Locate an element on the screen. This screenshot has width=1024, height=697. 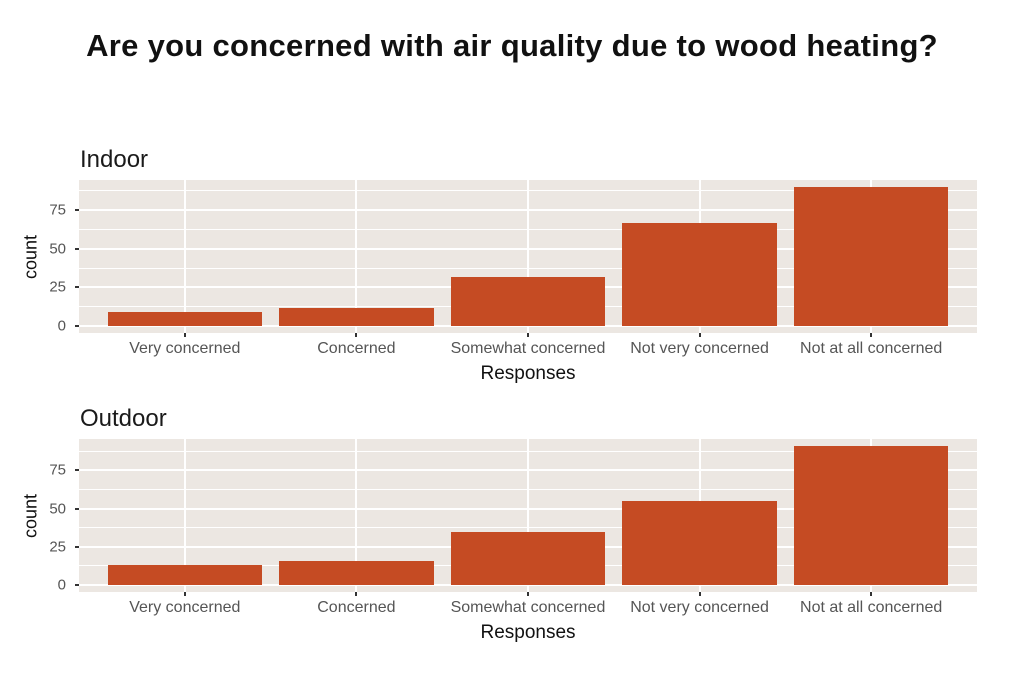
x-axis-ticks is located at coordinates (528, 335).